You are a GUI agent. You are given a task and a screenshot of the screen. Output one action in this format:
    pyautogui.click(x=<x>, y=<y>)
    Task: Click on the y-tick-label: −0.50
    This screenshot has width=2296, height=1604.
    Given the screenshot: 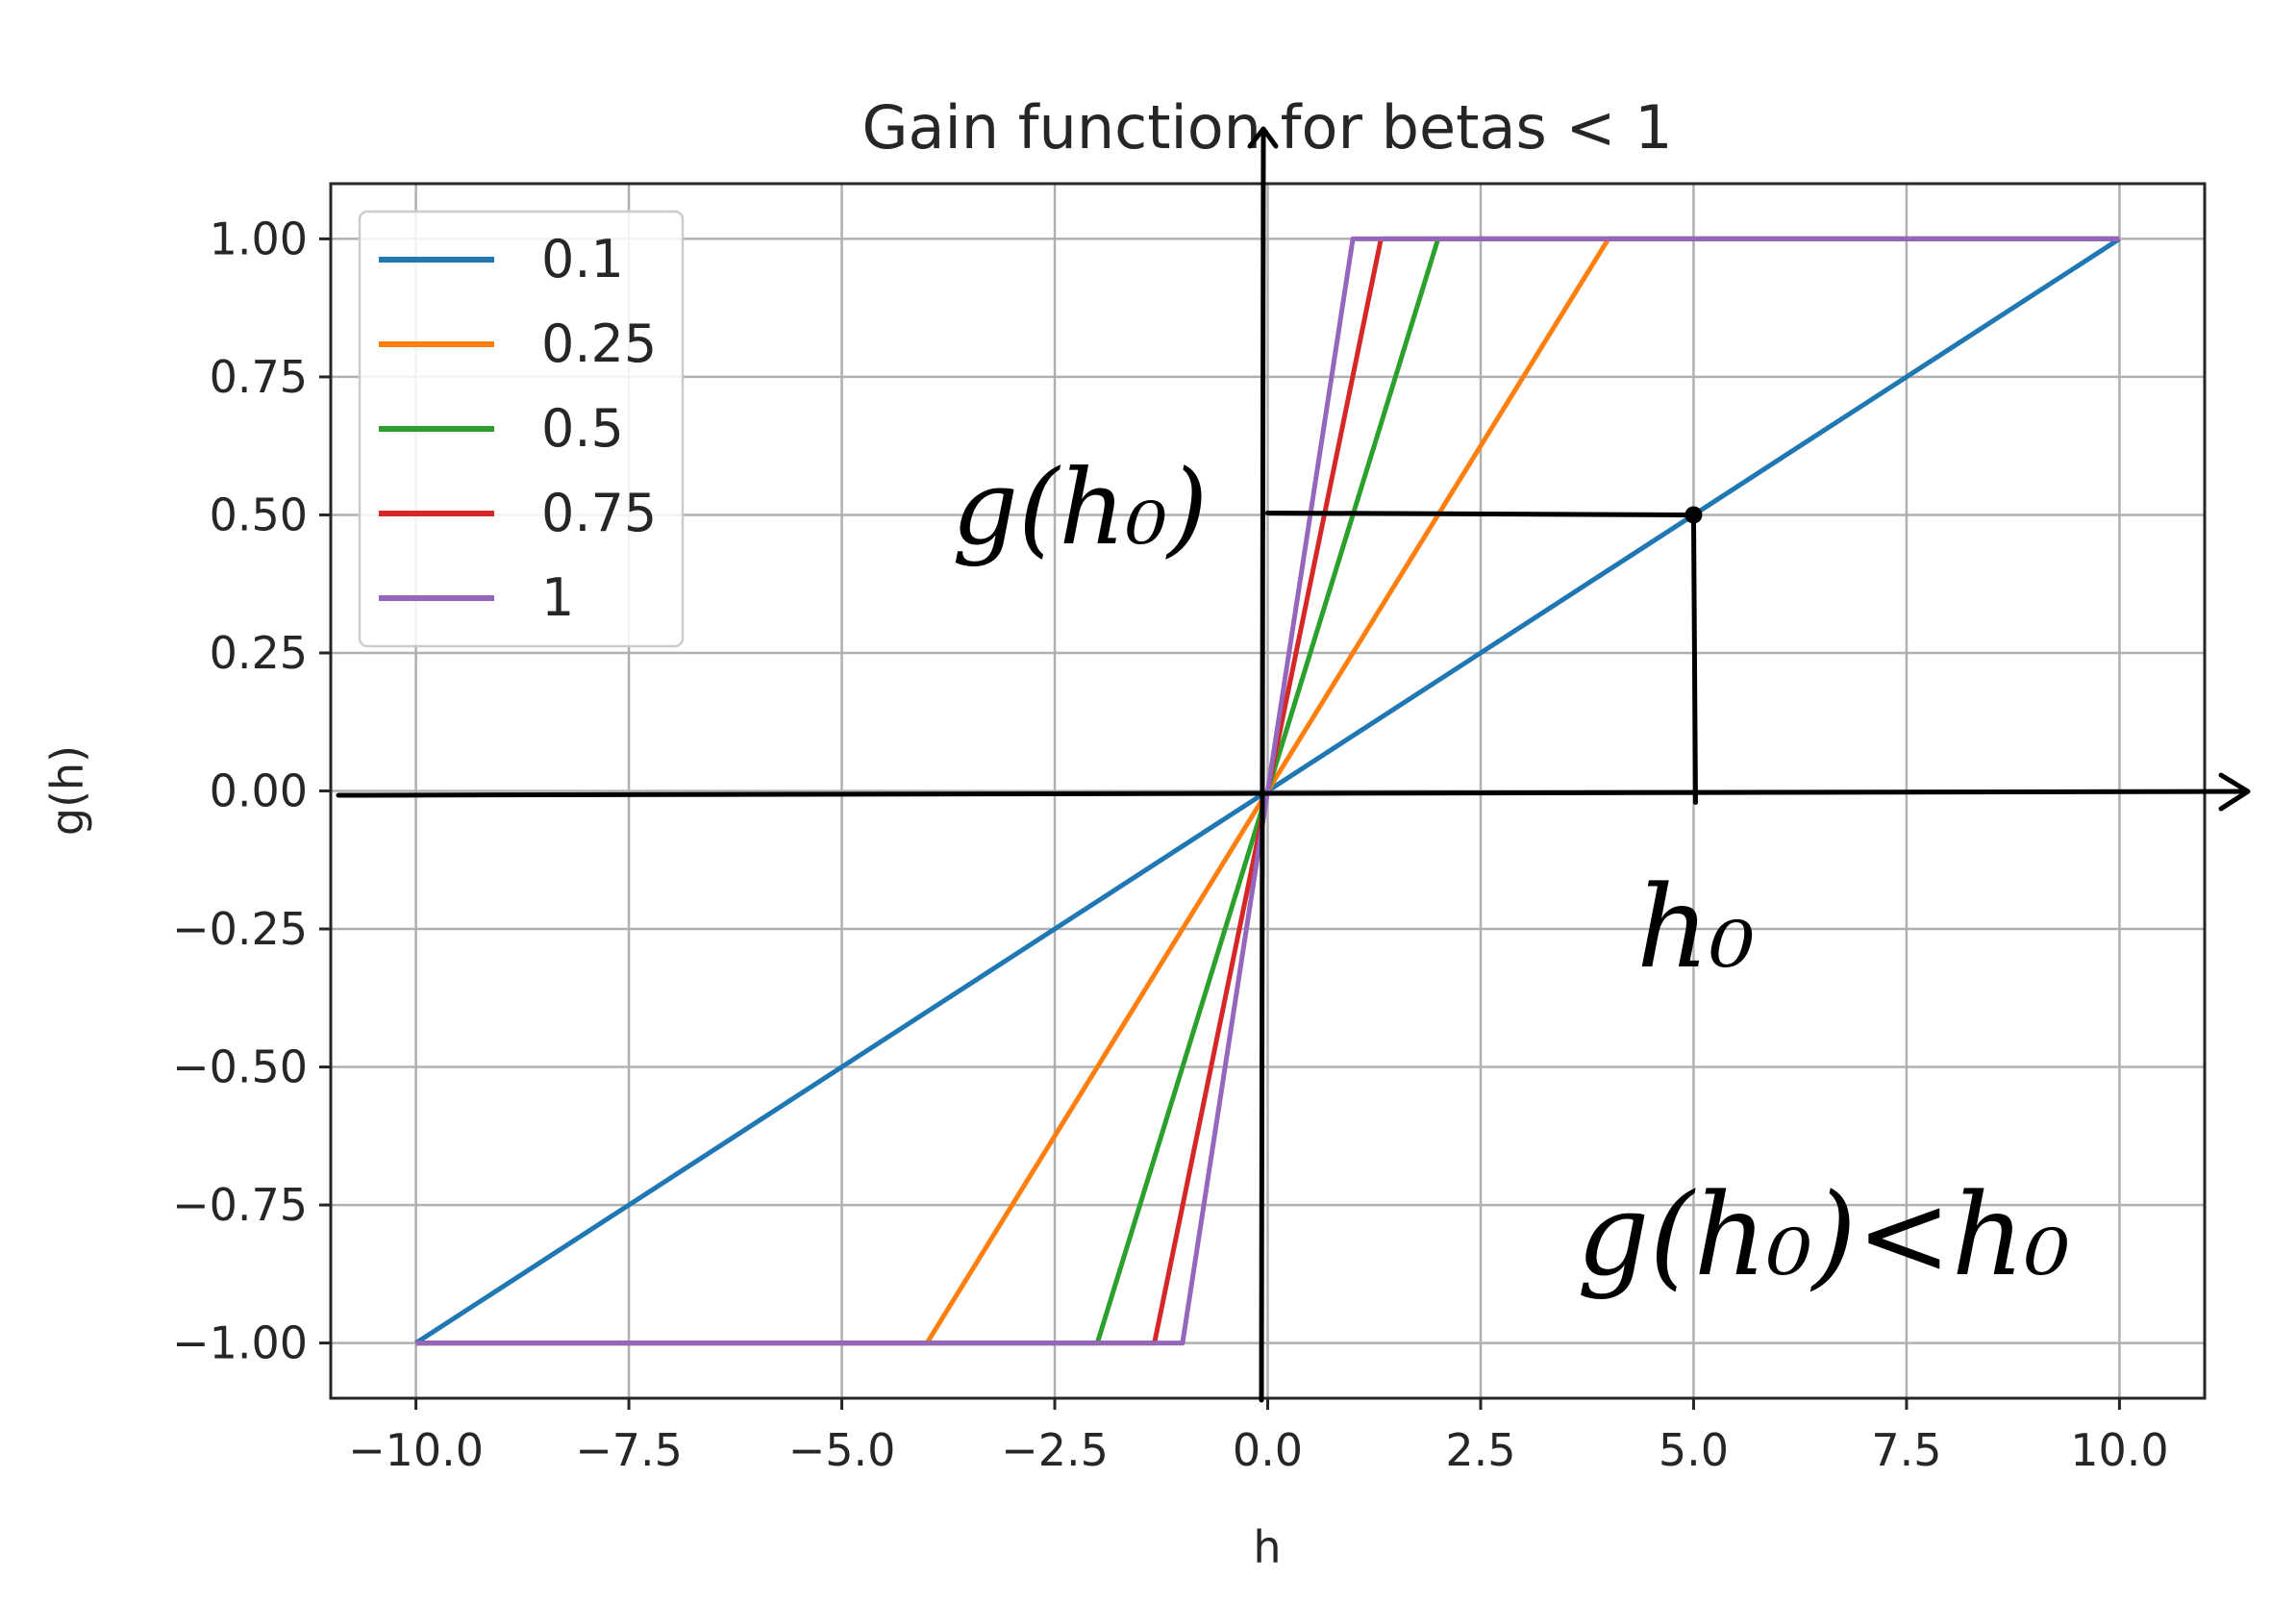 What is the action you would take?
    pyautogui.click(x=240, y=1067)
    